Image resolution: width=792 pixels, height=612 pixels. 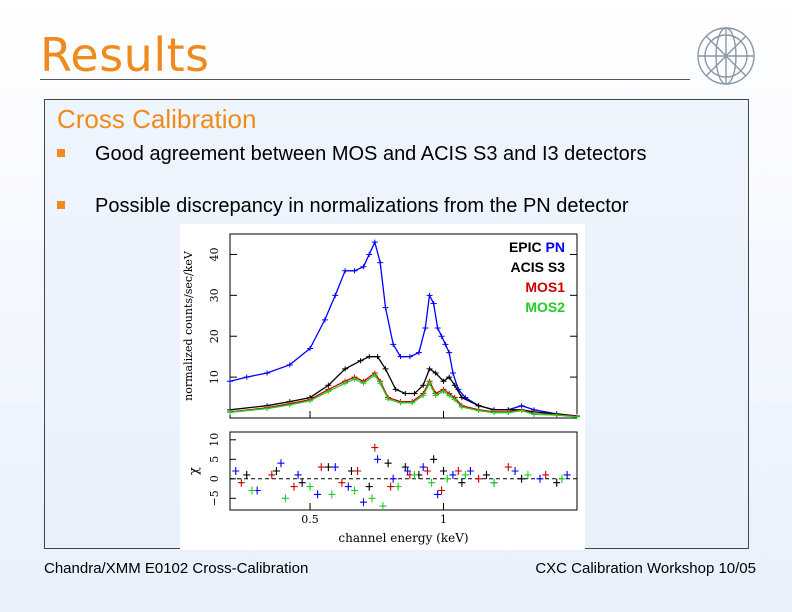 I want to click on globe-logo-icon, so click(x=726, y=56).